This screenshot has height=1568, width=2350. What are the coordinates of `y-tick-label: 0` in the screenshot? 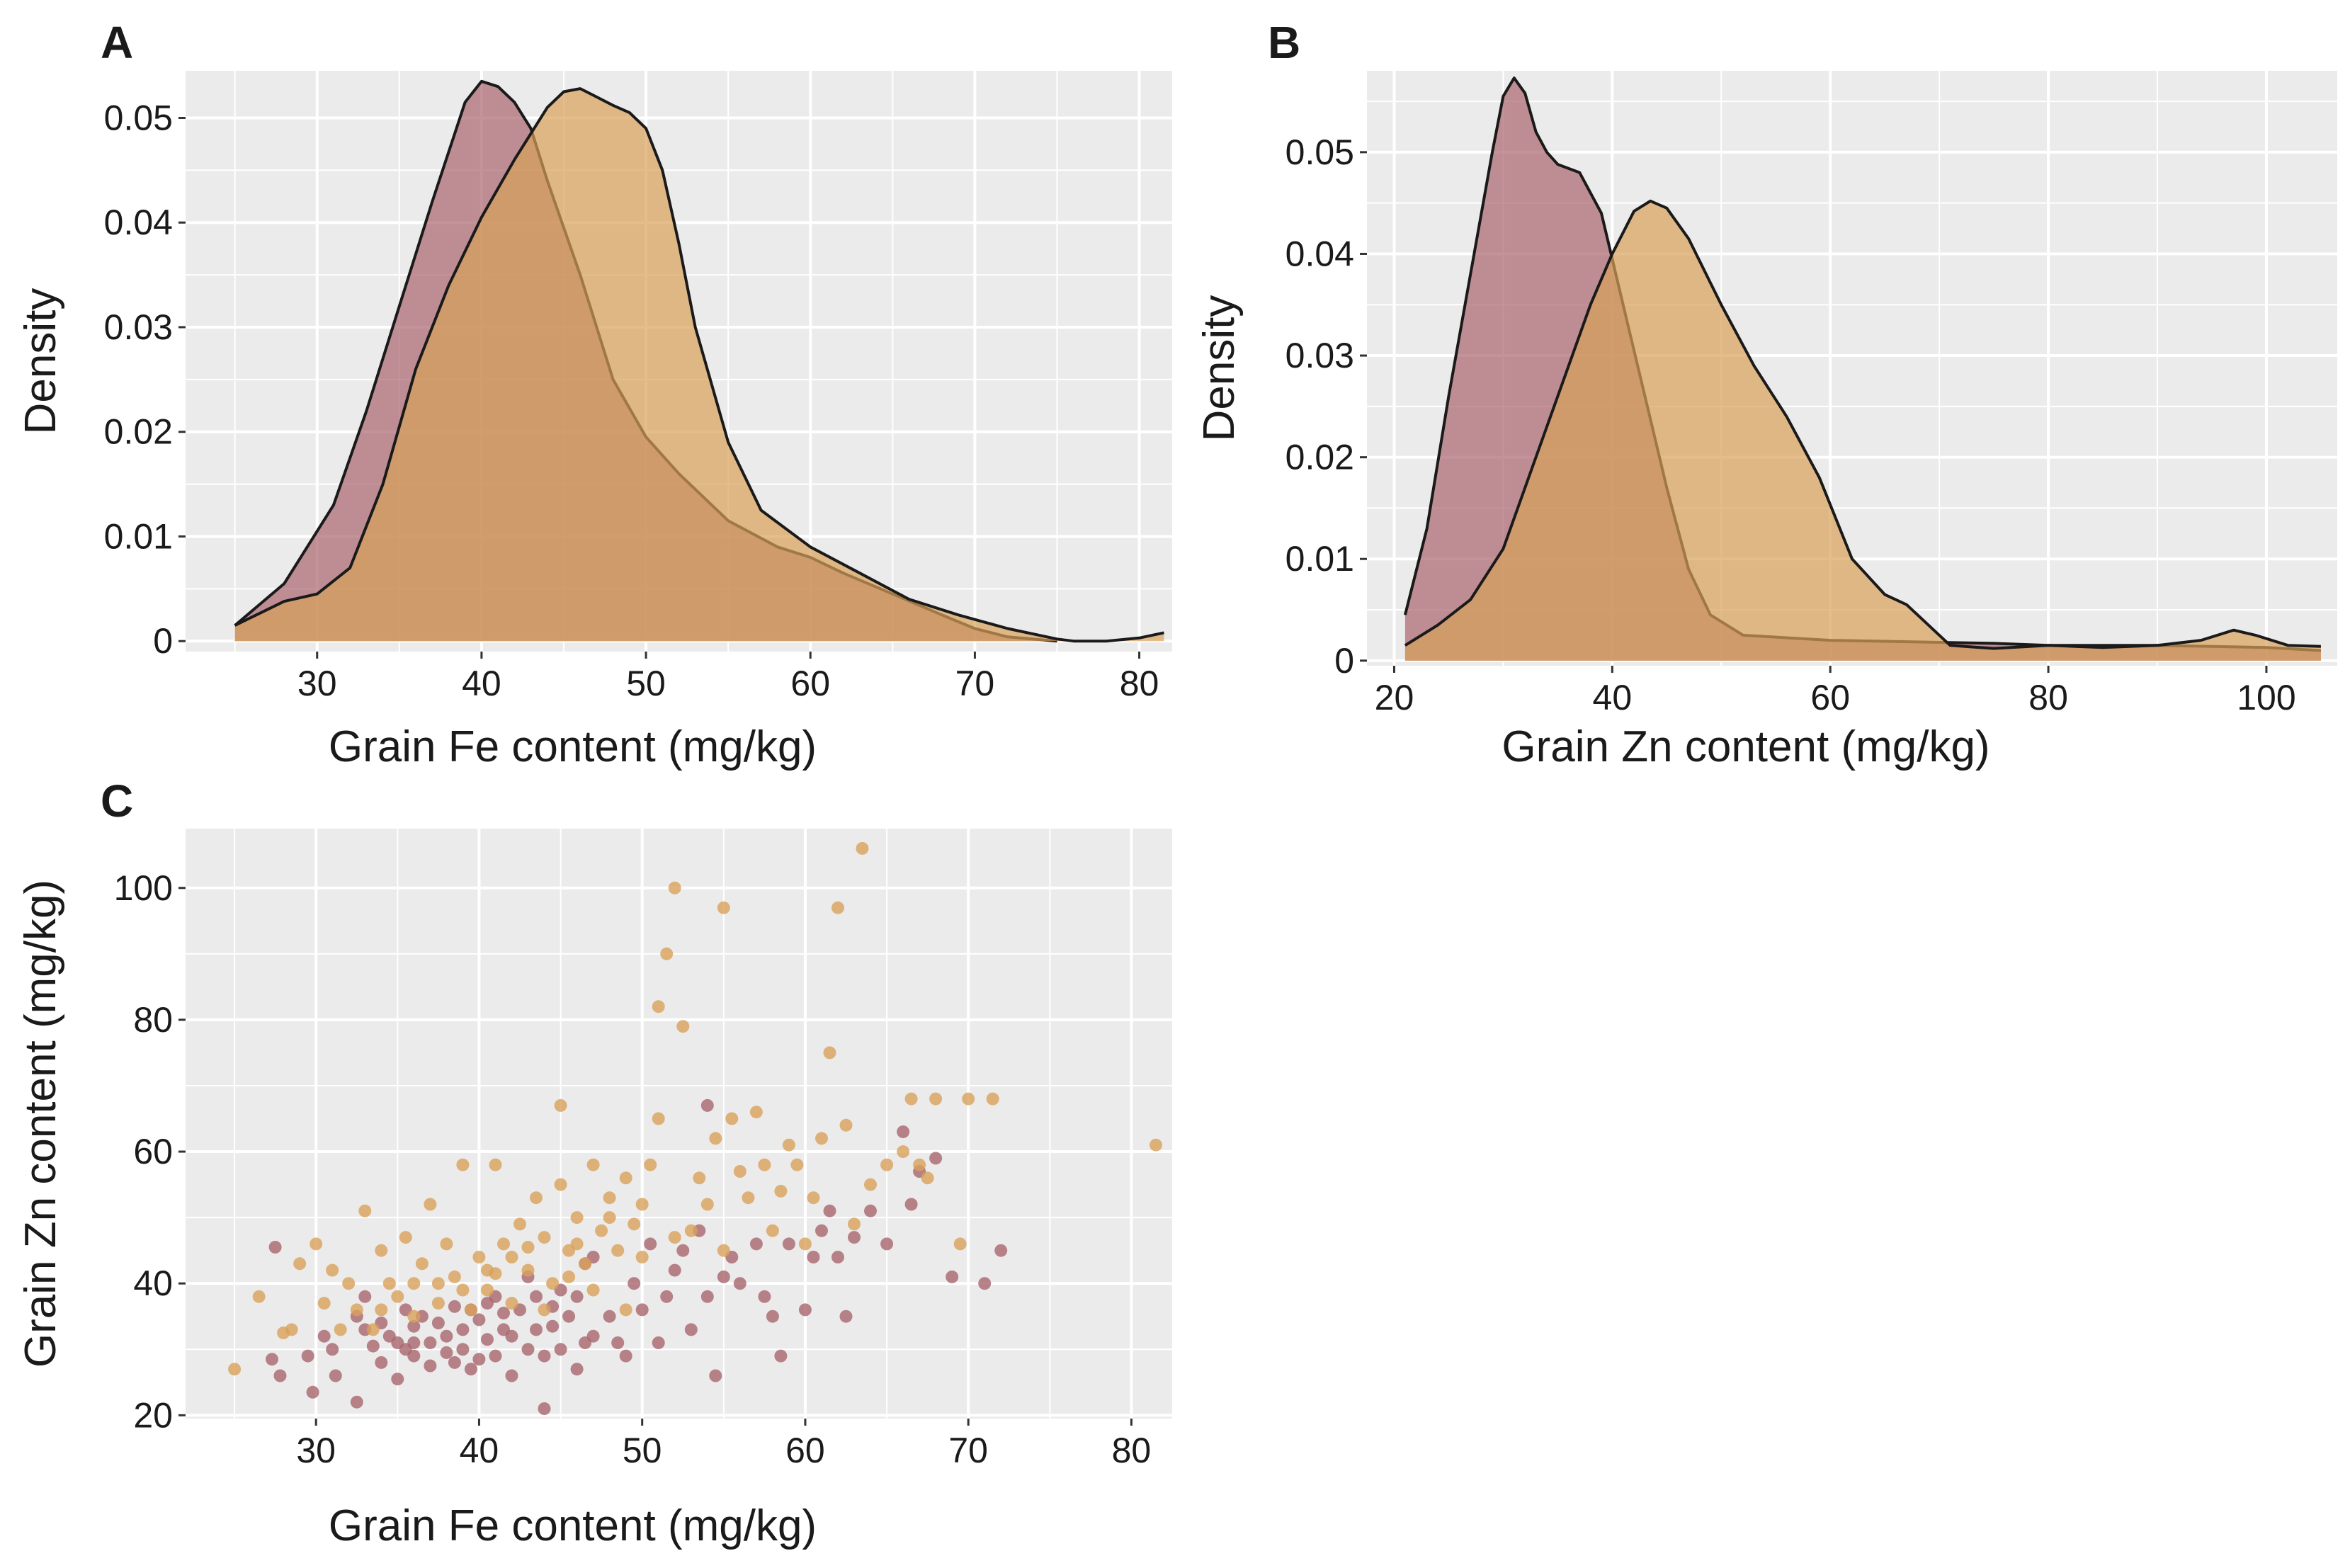 It's located at (1344, 661).